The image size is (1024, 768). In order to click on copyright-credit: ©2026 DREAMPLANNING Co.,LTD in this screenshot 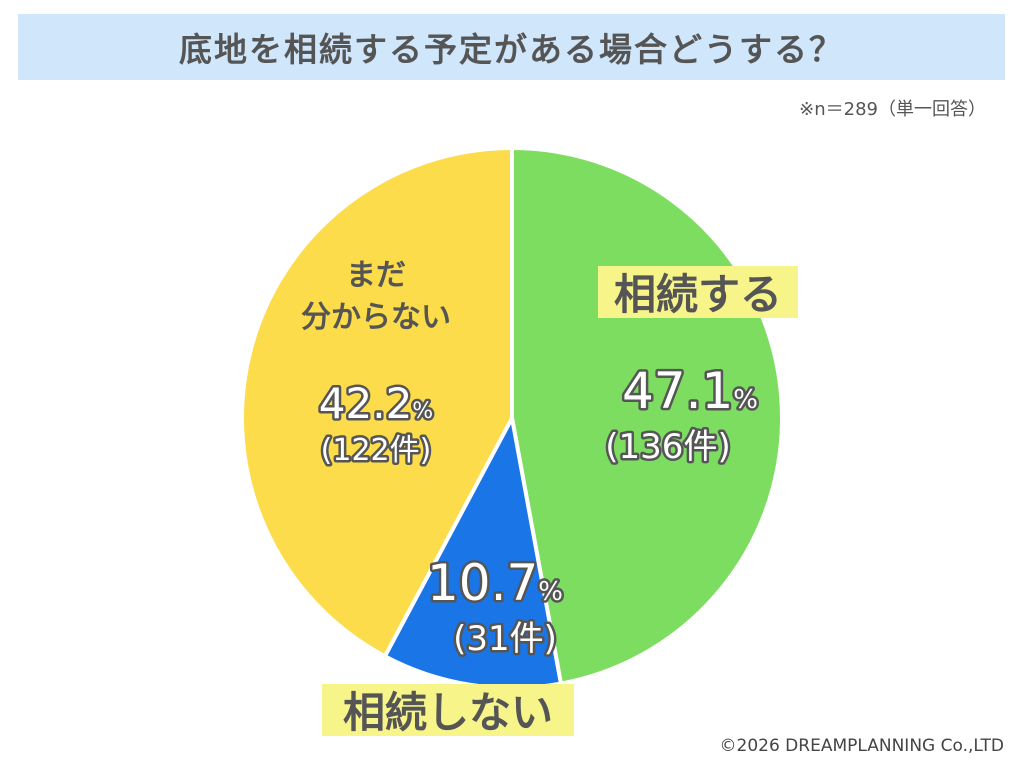, I will do `click(861, 746)`.